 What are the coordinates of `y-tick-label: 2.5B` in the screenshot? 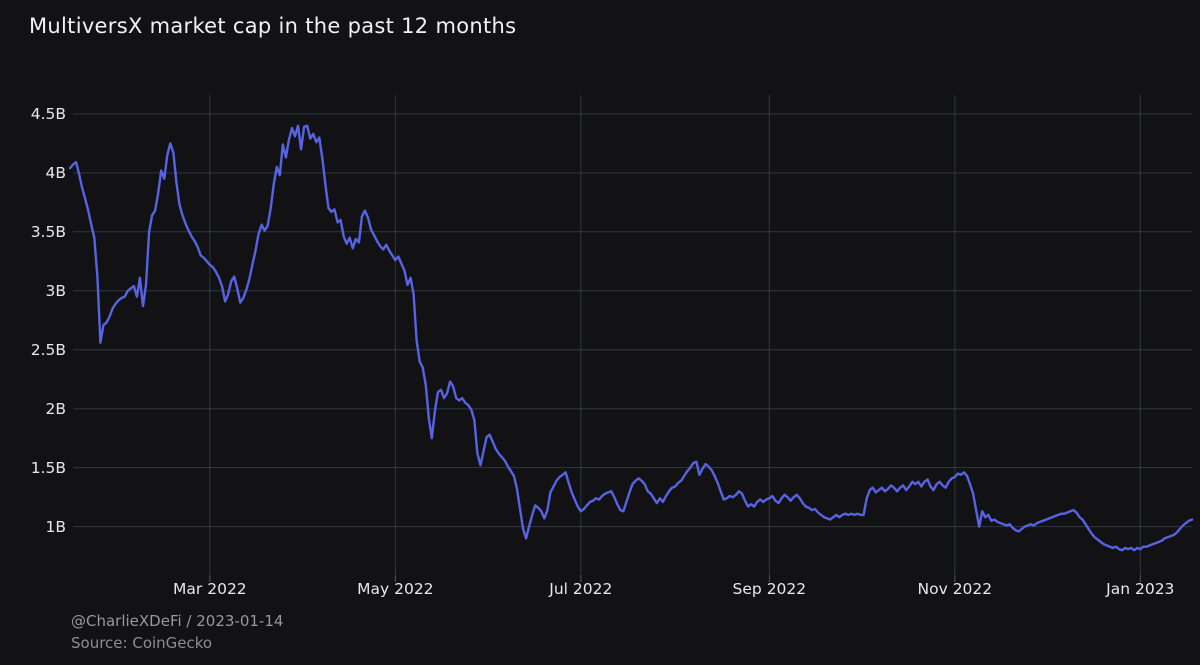 It's located at (48, 349).